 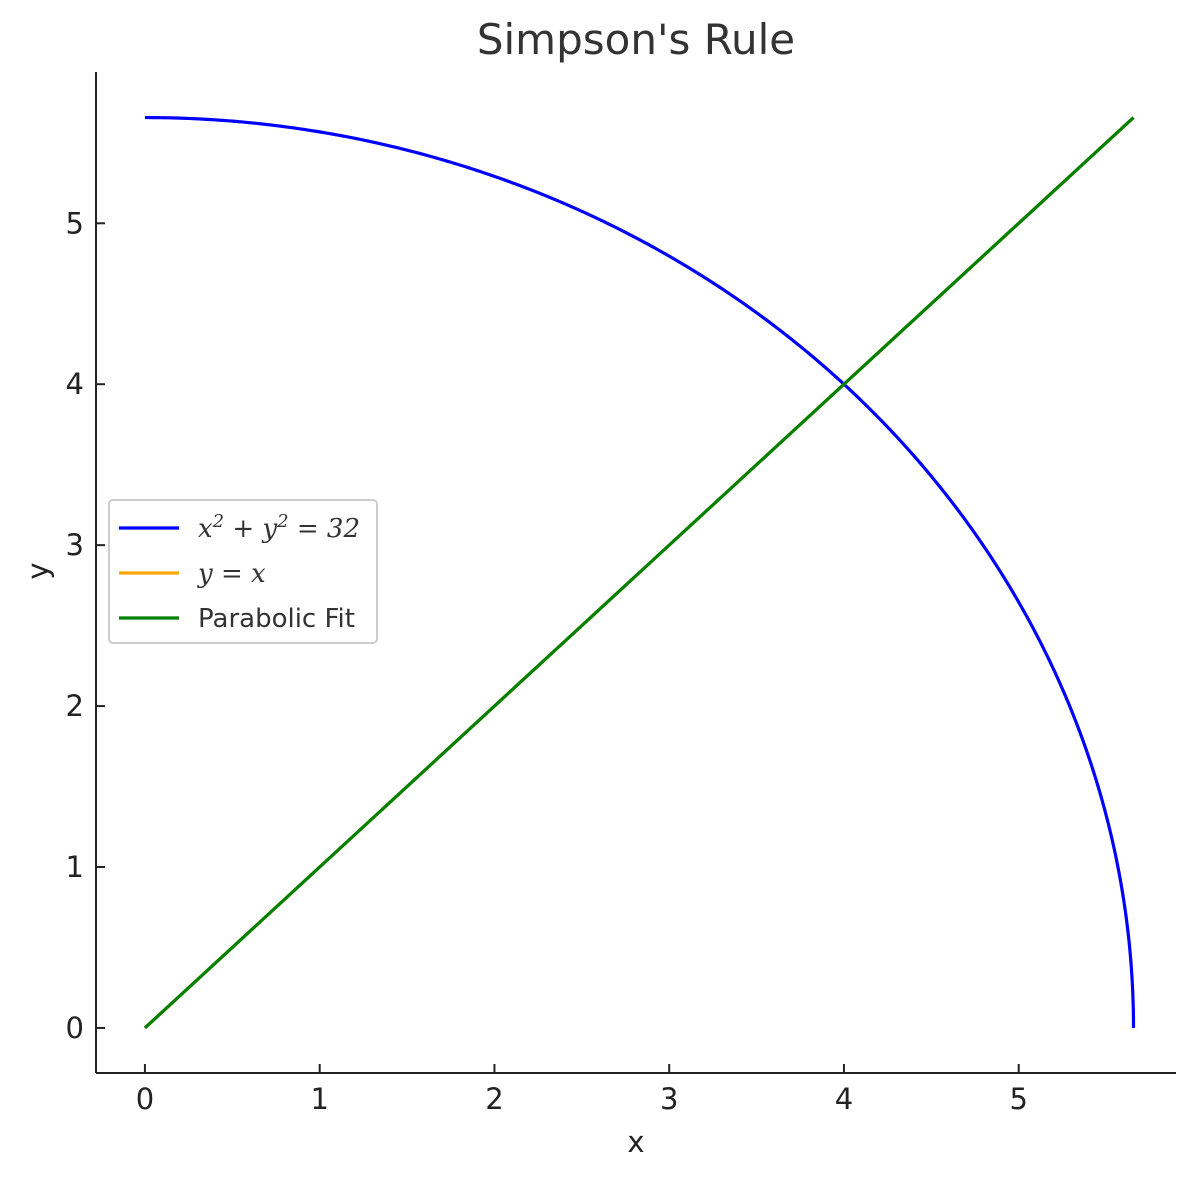 What do you see at coordinates (669, 1099) in the screenshot?
I see `x-tick-label: 3` at bounding box center [669, 1099].